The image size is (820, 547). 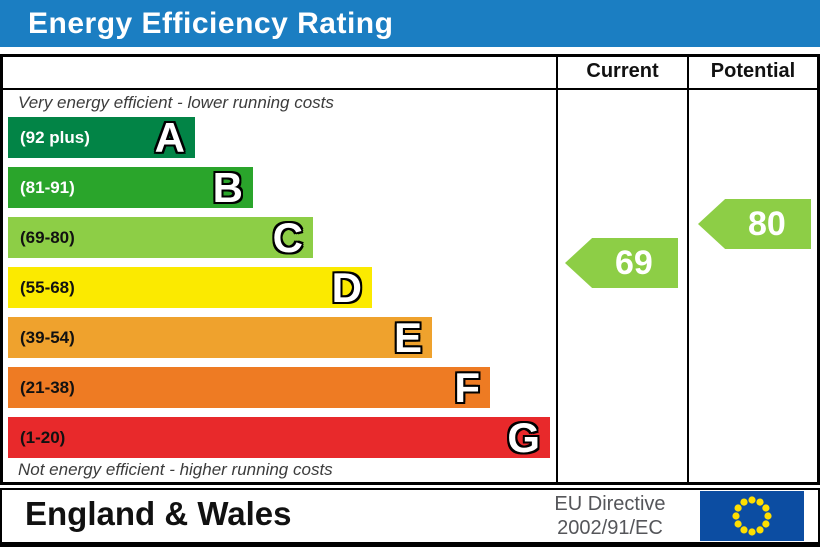 What do you see at coordinates (158, 513) in the screenshot?
I see `region-label: England & Wales` at bounding box center [158, 513].